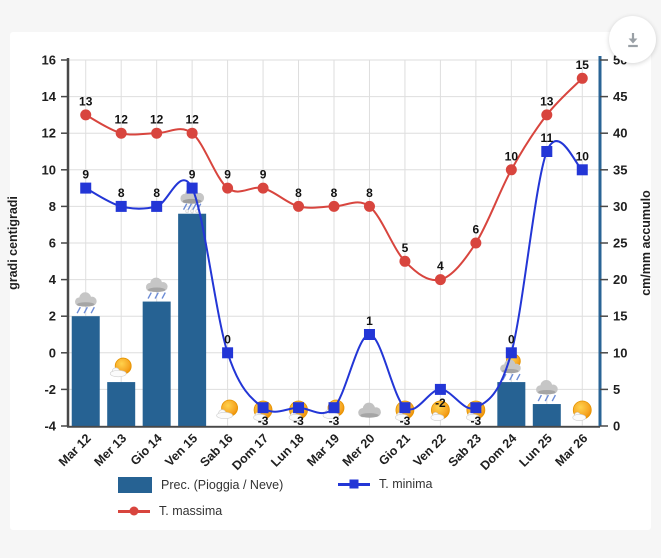 The width and height of the screenshot is (661, 558). I want to click on right-axis-tick-labels: 05101520253035404550, so click(620, 243).